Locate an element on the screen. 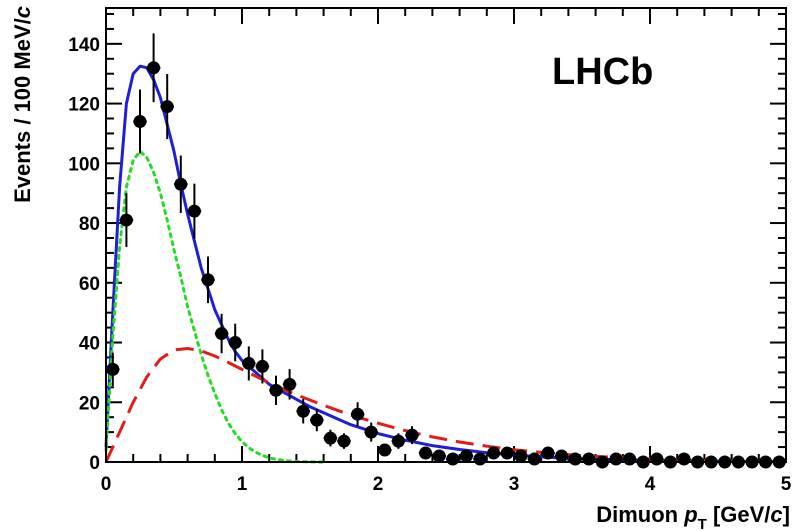  y-tick-label: 40 is located at coordinates (89, 344).